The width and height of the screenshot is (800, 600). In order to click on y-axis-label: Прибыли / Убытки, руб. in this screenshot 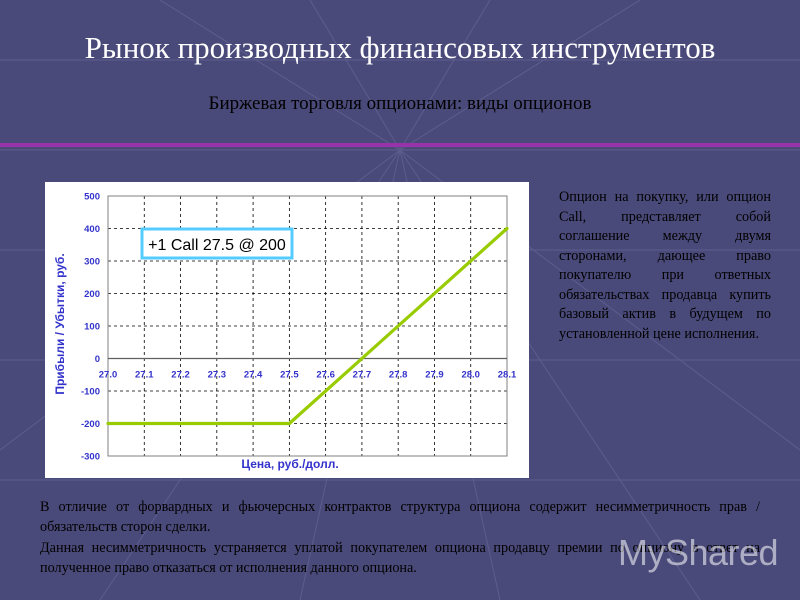, I will do `click(60, 323)`.